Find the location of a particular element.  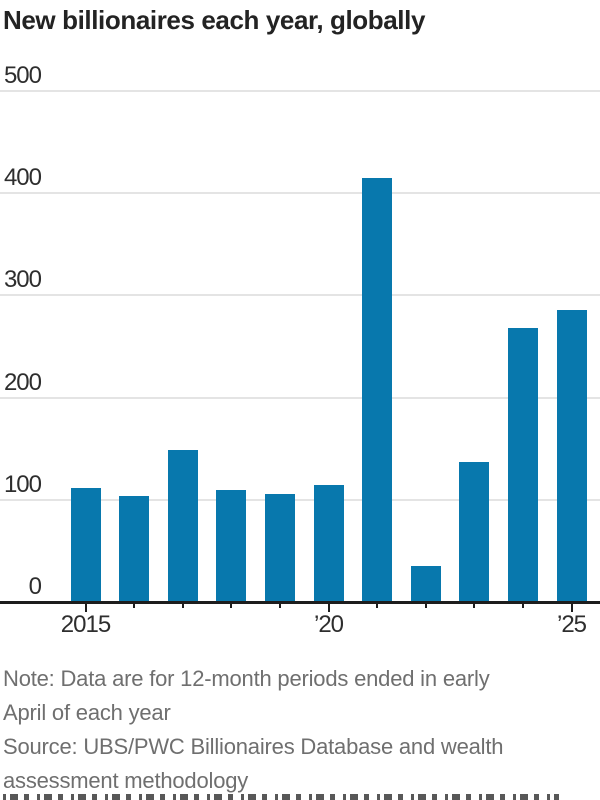

bar-2015 is located at coordinates (85, 544).